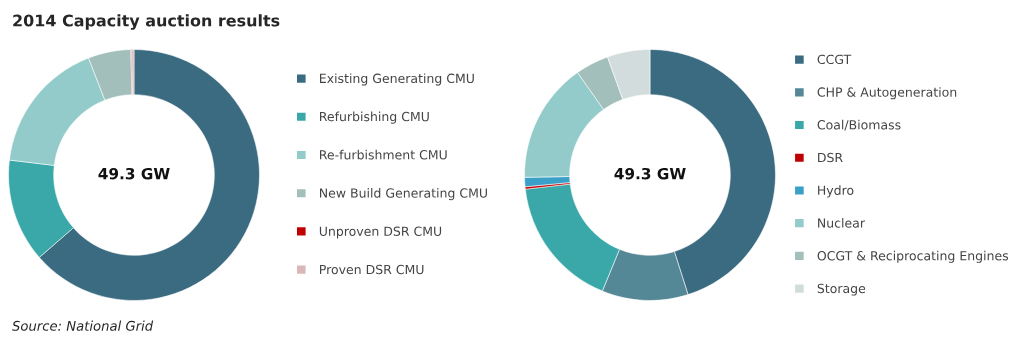  I want to click on legend-label: CCGT, so click(834, 59).